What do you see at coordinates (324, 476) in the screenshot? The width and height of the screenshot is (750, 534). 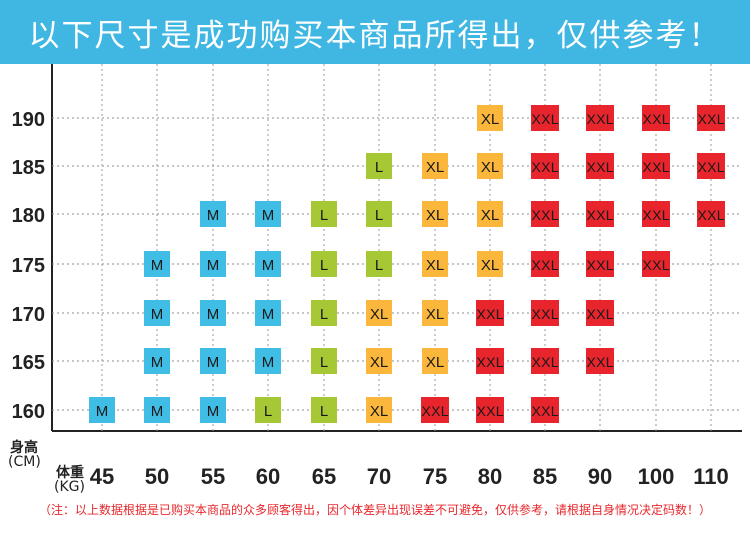 I see `x-tick-label: 65` at bounding box center [324, 476].